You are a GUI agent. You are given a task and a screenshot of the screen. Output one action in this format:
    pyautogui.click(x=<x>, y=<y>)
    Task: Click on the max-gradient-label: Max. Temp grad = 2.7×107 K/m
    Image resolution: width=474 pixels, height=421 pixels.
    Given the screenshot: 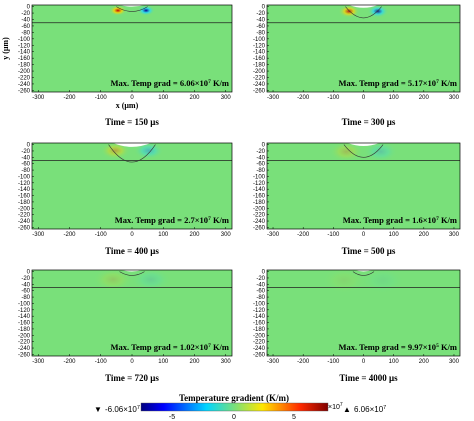 What is the action you would take?
    pyautogui.click(x=172, y=220)
    